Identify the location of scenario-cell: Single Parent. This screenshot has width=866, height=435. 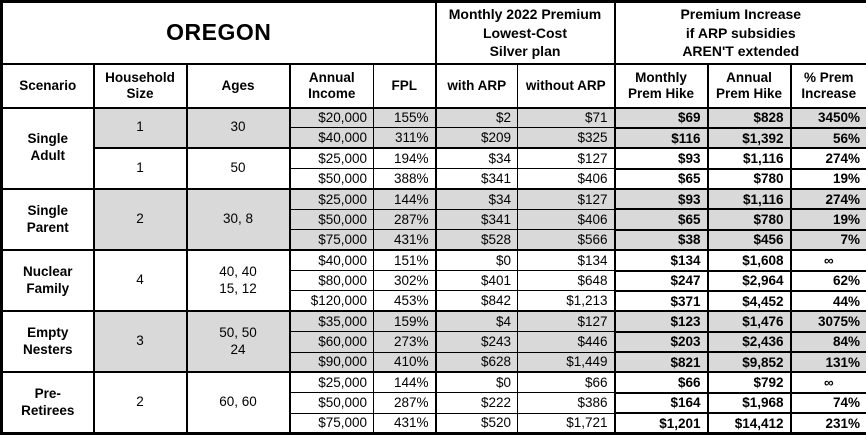
(48, 219).